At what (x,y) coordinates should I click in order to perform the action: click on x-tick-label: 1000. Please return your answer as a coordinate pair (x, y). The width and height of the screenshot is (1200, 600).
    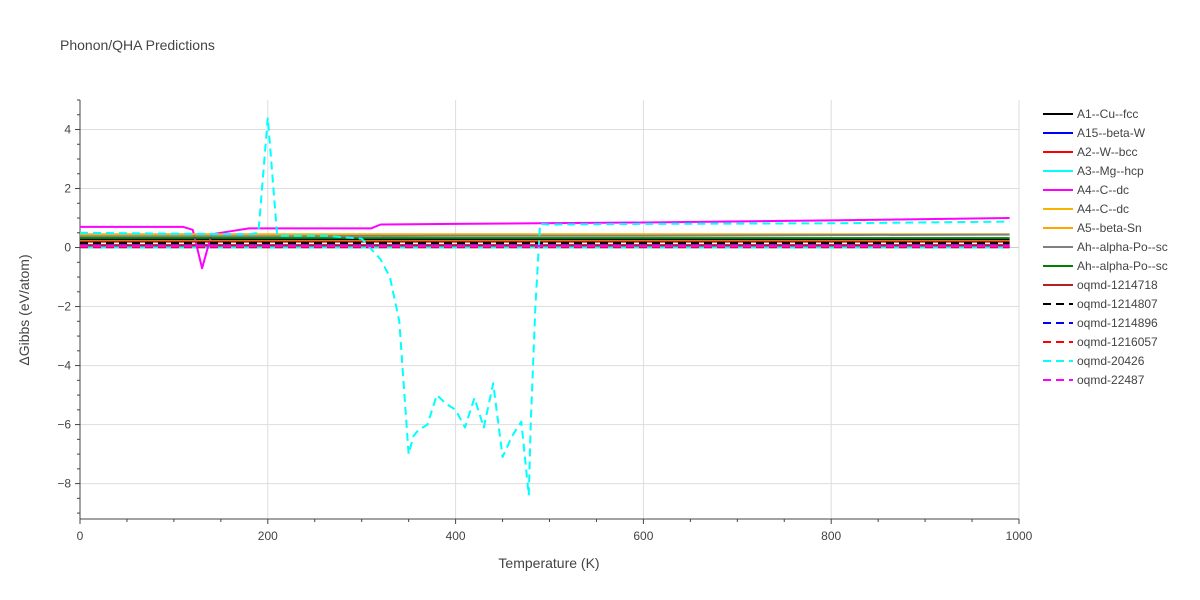
    Looking at the image, I should click on (1019, 536).